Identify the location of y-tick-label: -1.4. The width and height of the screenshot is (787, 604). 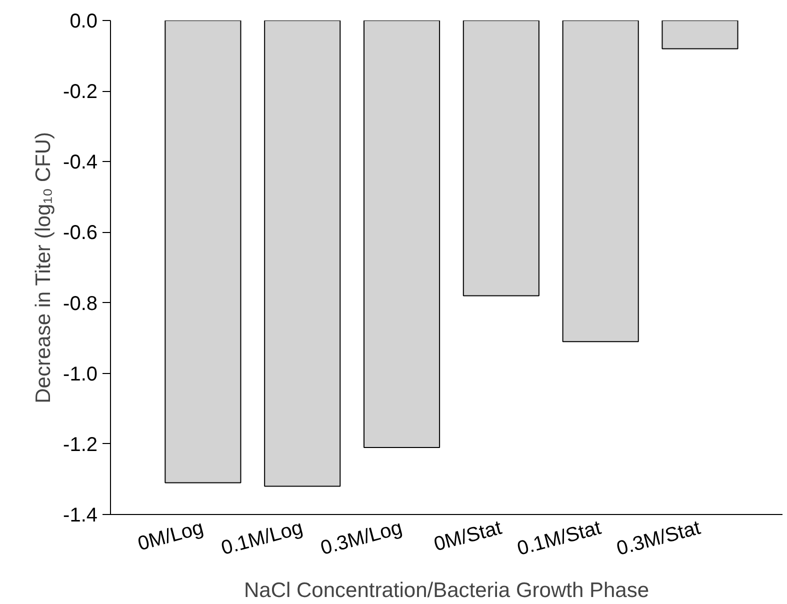
(80, 515).